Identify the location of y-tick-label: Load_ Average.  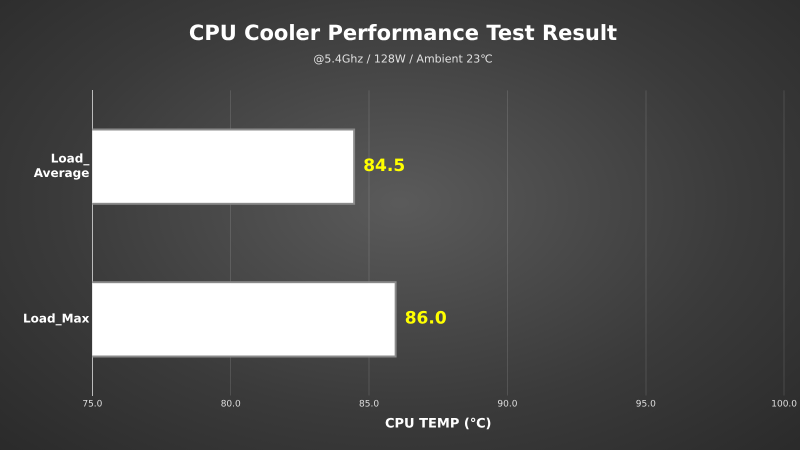
(62, 166).